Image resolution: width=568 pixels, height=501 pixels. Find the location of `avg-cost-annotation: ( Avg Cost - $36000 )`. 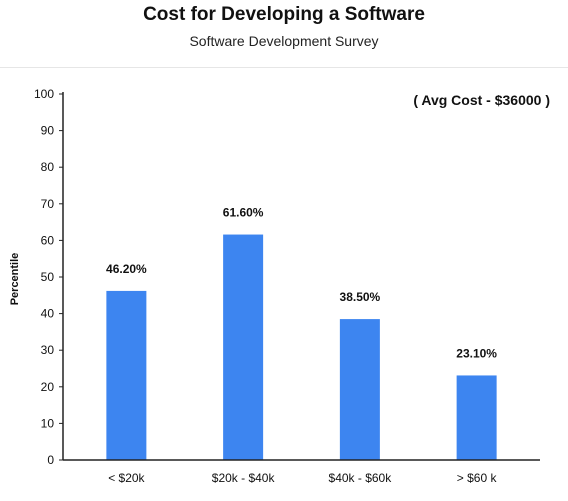

avg-cost-annotation: ( Avg Cost - $36000 ) is located at coordinates (481, 100).